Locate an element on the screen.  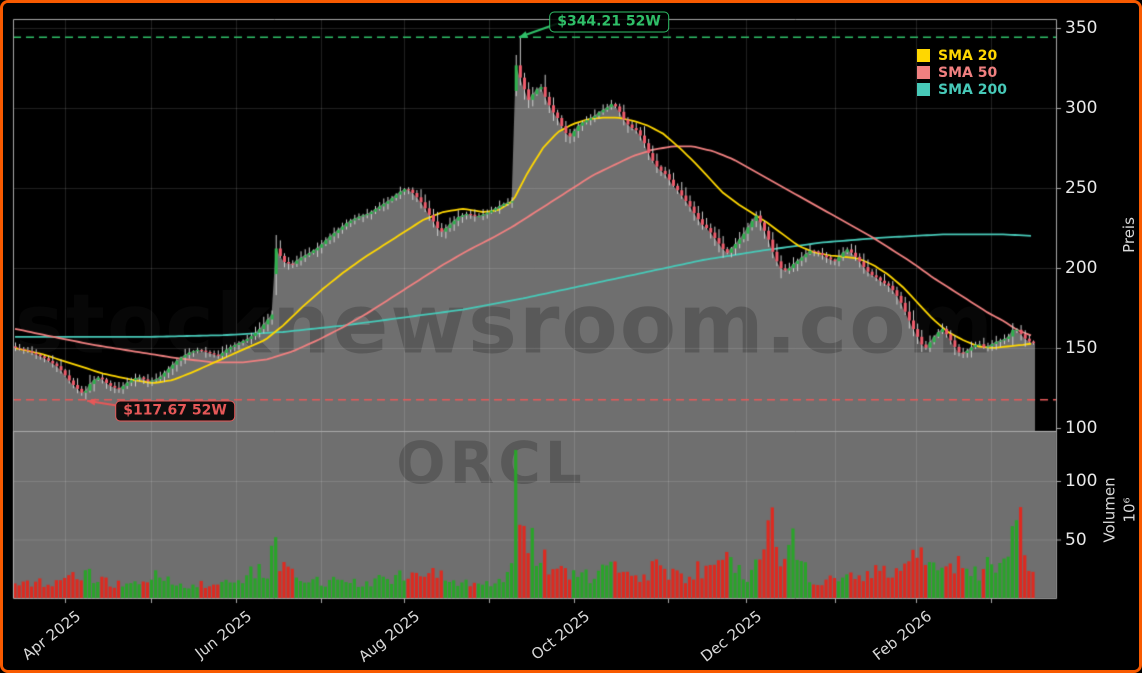
sma-legend: SMA 20 SMA 50 SMA 200 is located at coordinates (962, 72).